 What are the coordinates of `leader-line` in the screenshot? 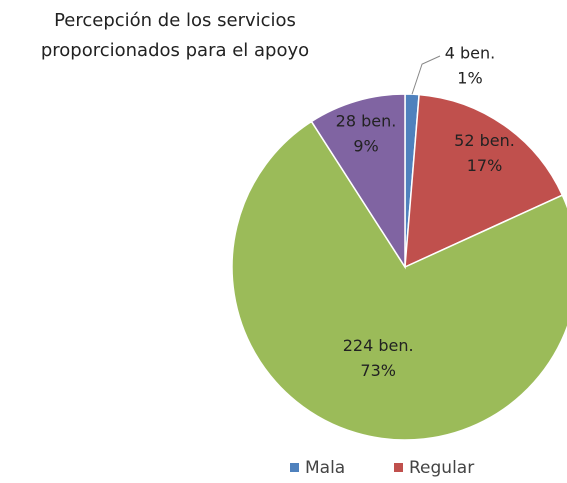 It's located at (426, 75).